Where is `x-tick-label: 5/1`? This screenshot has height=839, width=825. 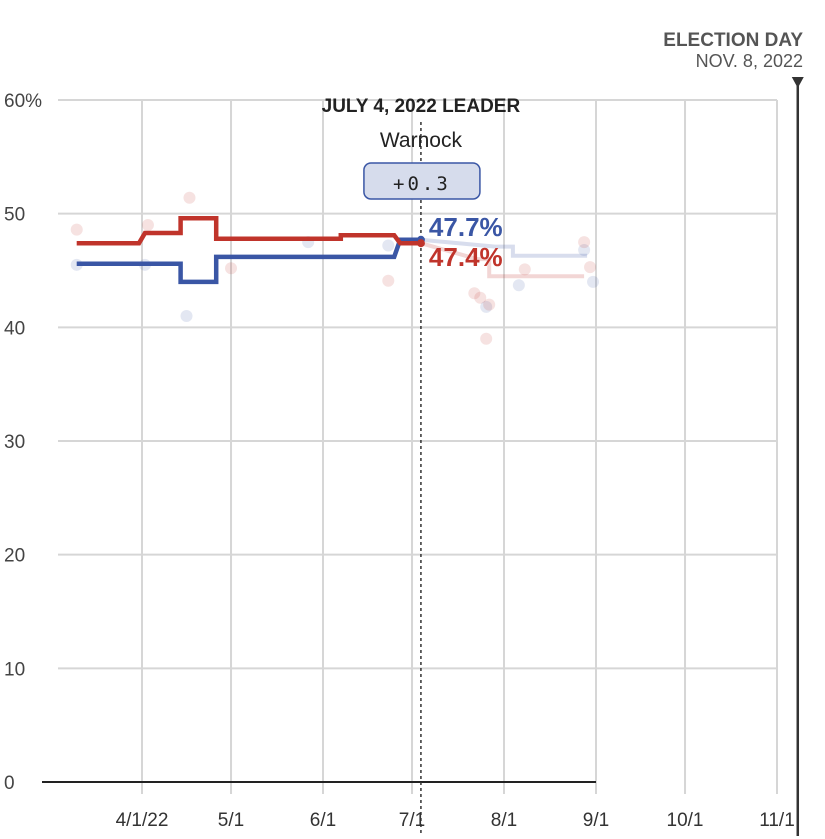
x-tick-label: 5/1 is located at coordinates (231, 820).